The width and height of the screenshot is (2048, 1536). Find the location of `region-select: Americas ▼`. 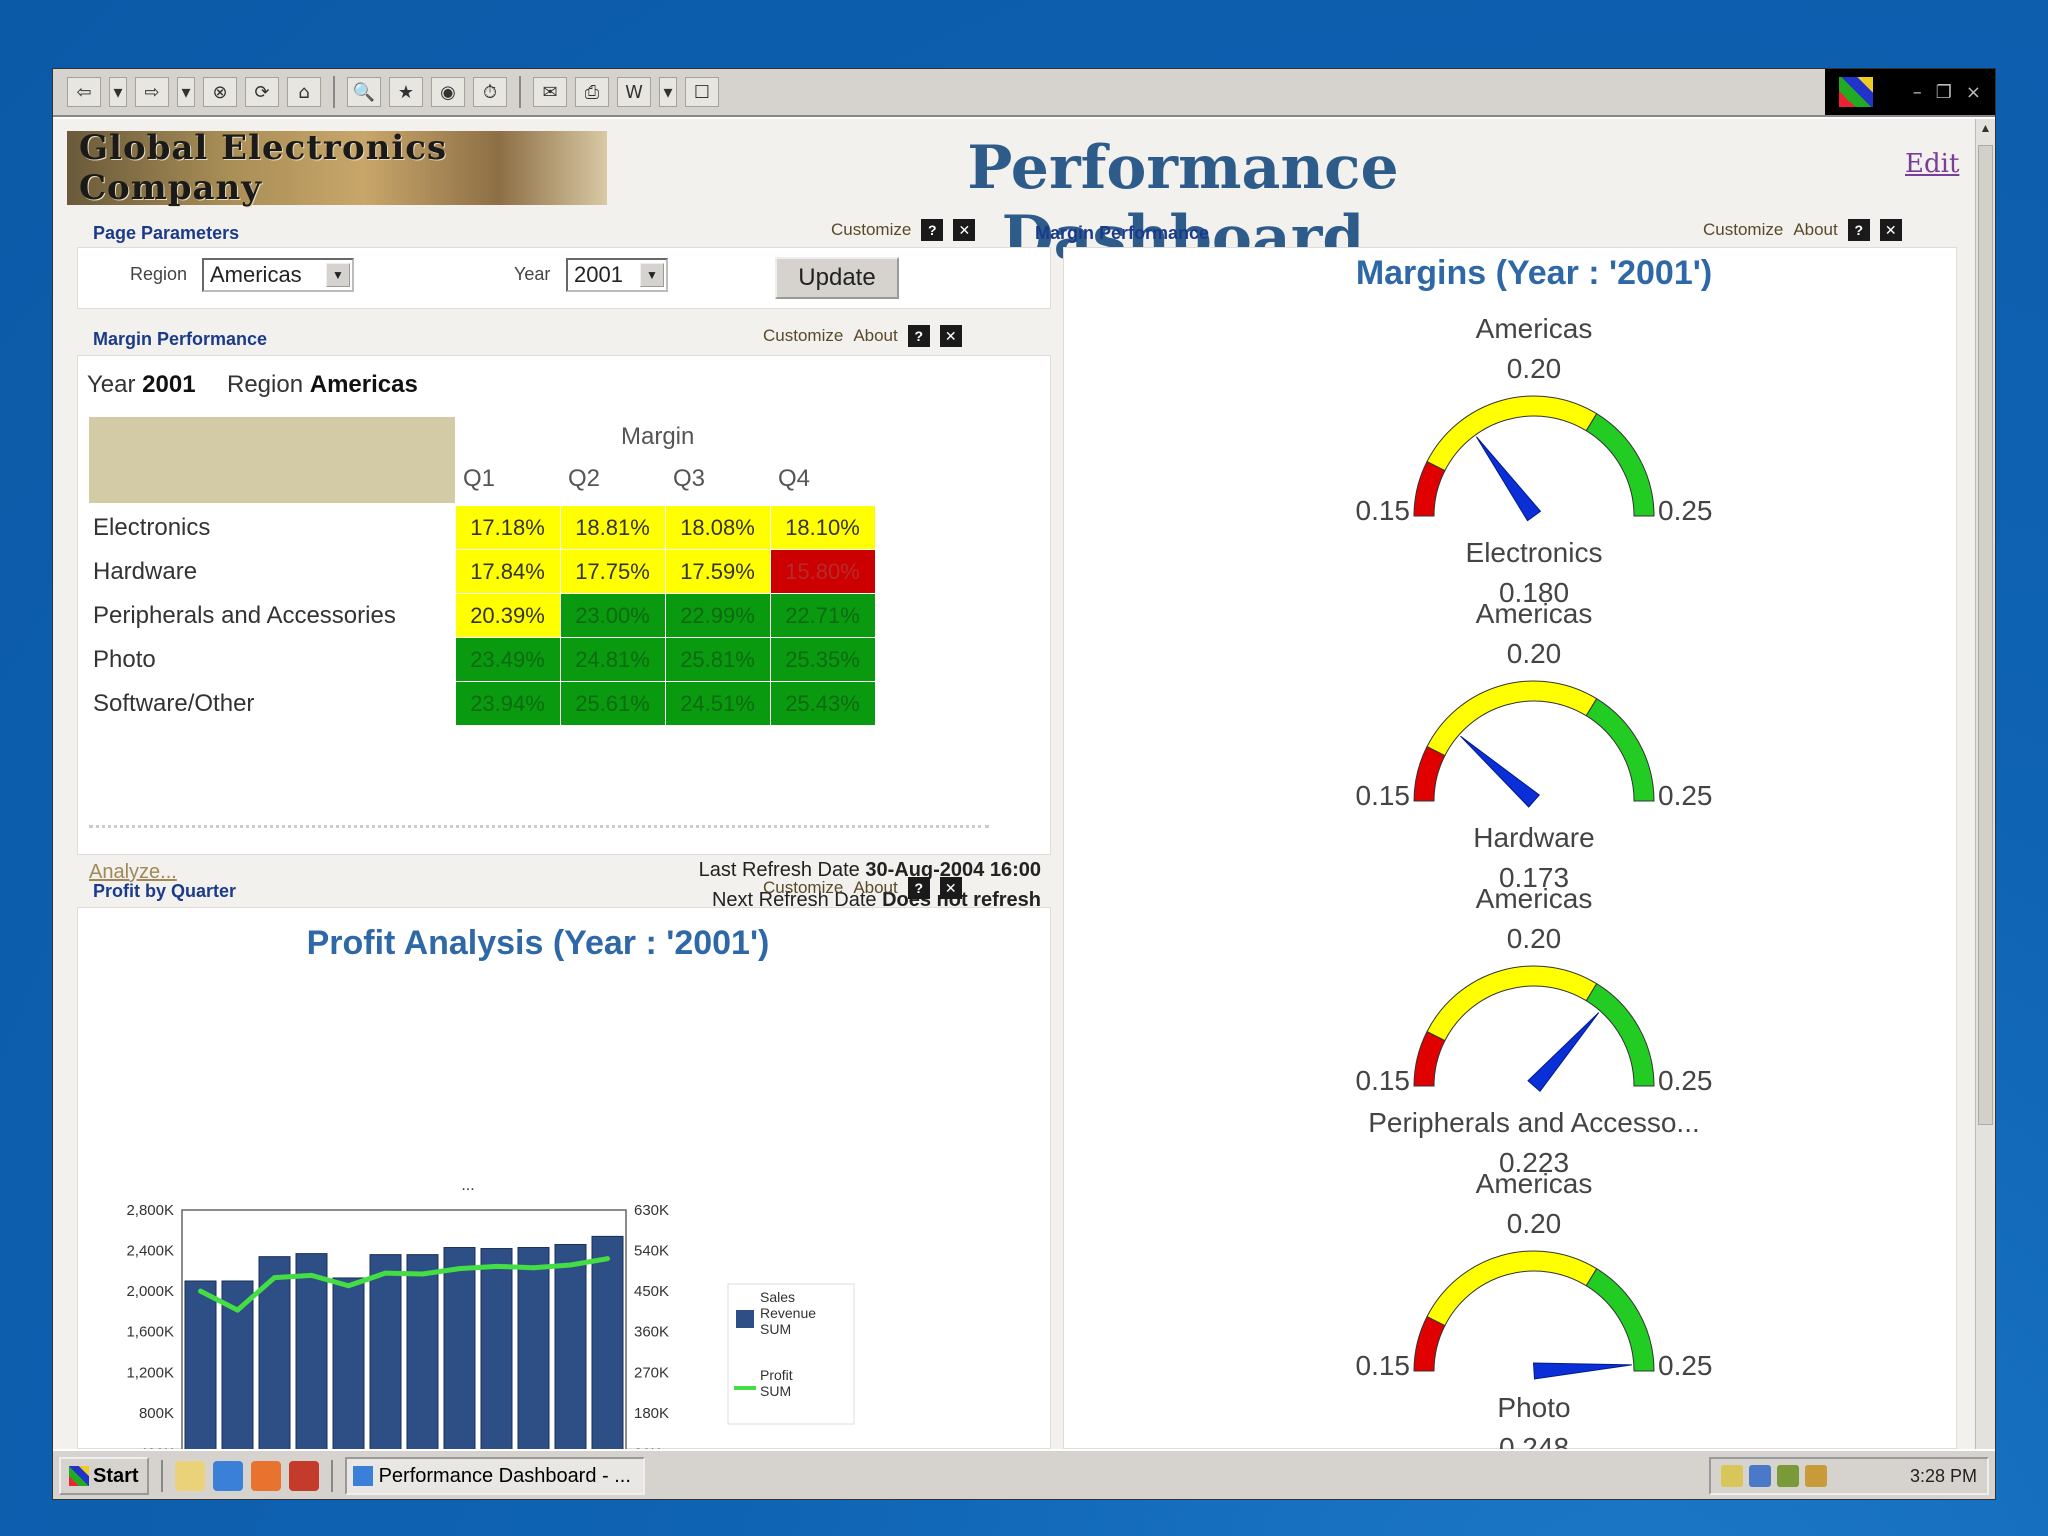

region-select: Americas ▼ is located at coordinates (278, 275).